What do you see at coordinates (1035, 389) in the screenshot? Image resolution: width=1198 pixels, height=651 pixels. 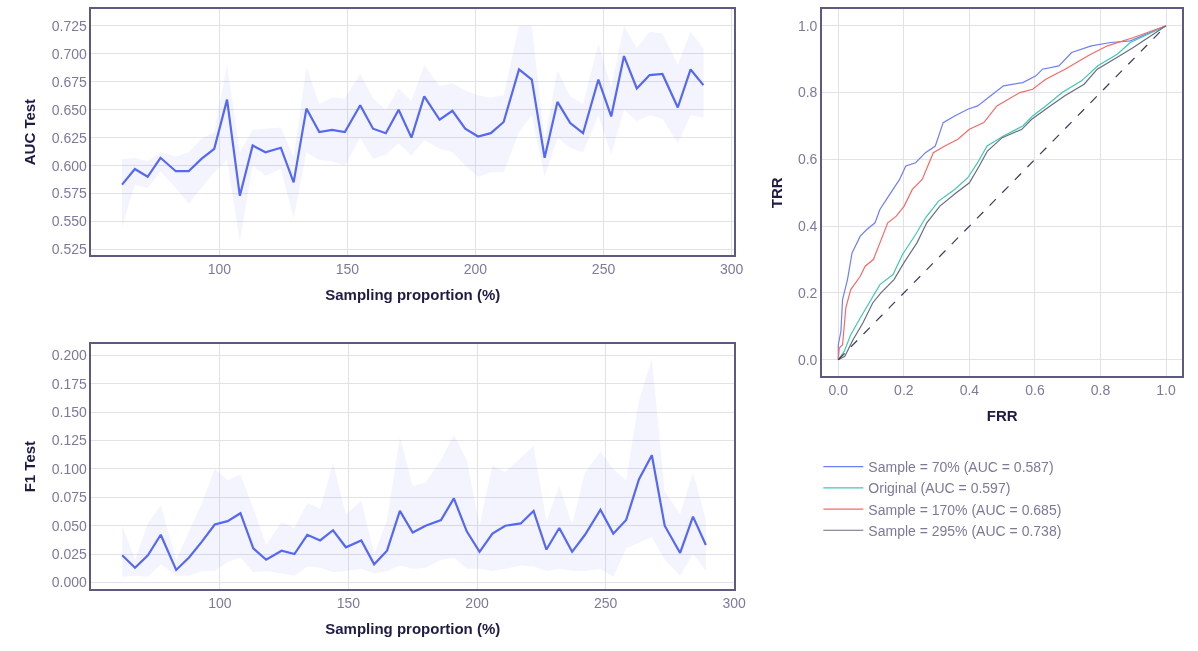 I see `x-tick-label: 0.6` at bounding box center [1035, 389].